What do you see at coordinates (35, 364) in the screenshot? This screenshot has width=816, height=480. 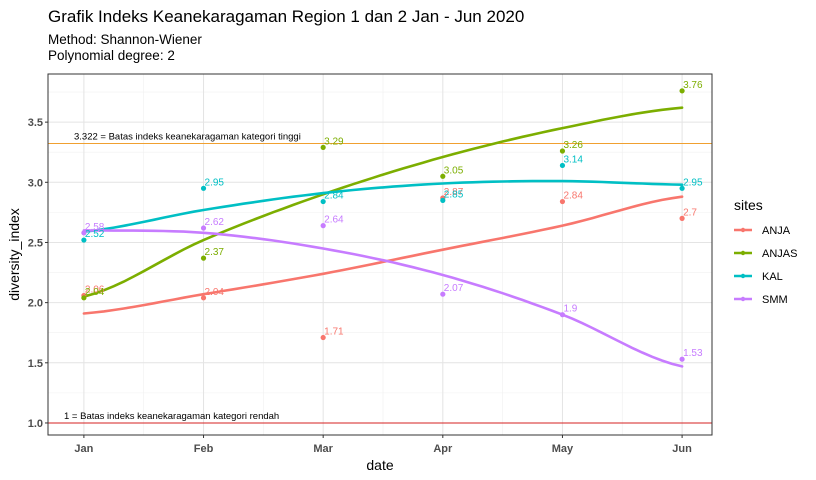 I see `y-tick-label: 1.5` at bounding box center [35, 364].